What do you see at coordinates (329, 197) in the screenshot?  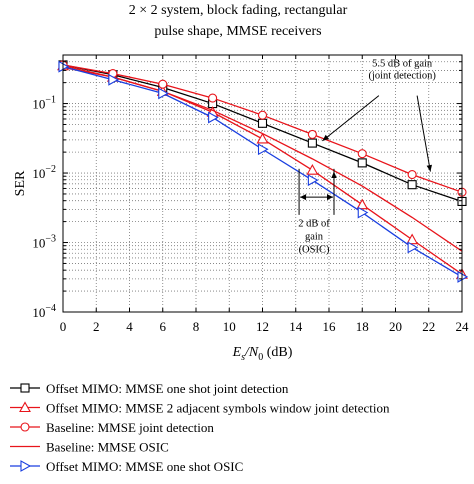 I see `annotation-bracket-head-right` at bounding box center [329, 197].